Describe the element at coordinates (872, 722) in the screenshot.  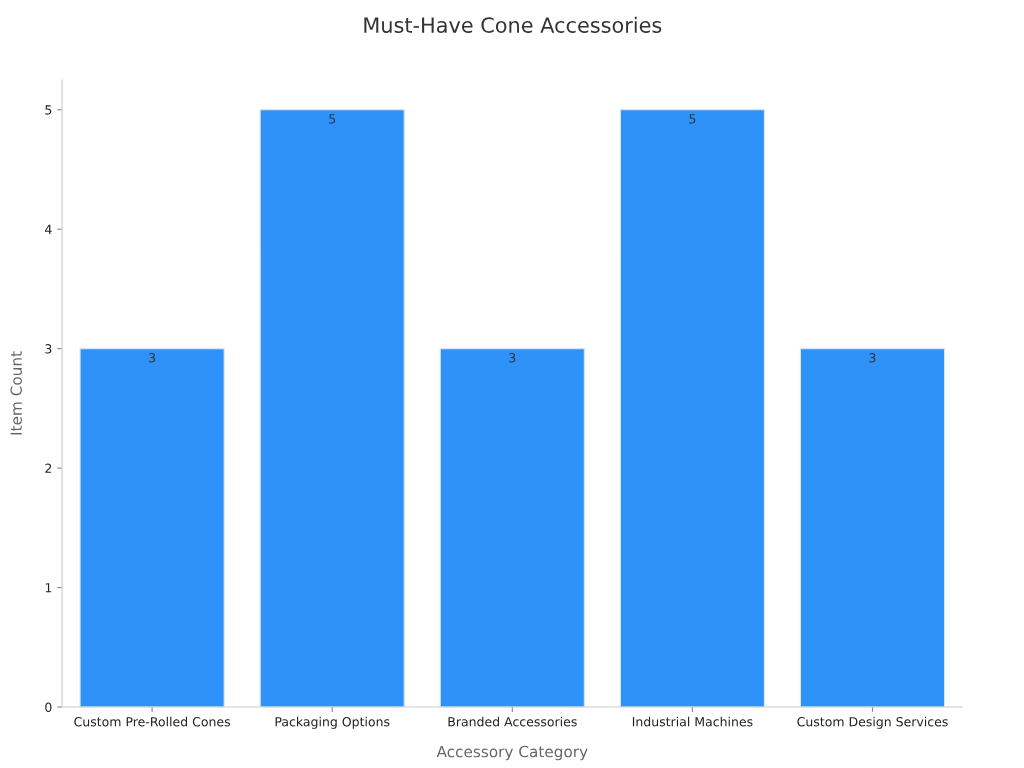
I see `x-tick-label: Custom Design Services` at that location.